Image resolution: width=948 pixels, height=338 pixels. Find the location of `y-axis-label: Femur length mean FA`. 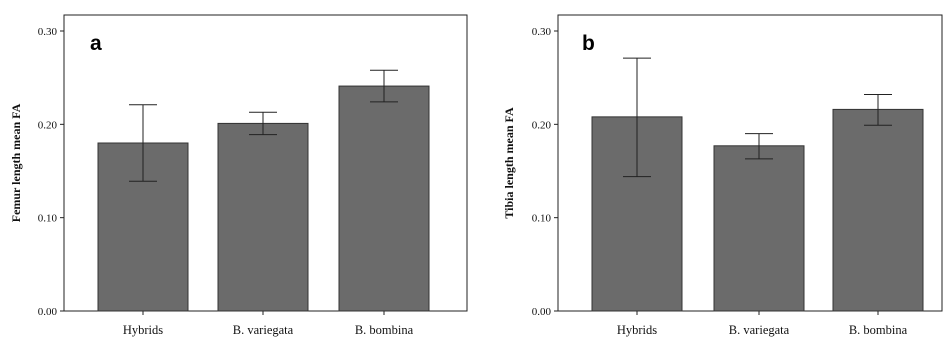

y-axis-label: Femur length mean FA is located at coordinates (16, 162).